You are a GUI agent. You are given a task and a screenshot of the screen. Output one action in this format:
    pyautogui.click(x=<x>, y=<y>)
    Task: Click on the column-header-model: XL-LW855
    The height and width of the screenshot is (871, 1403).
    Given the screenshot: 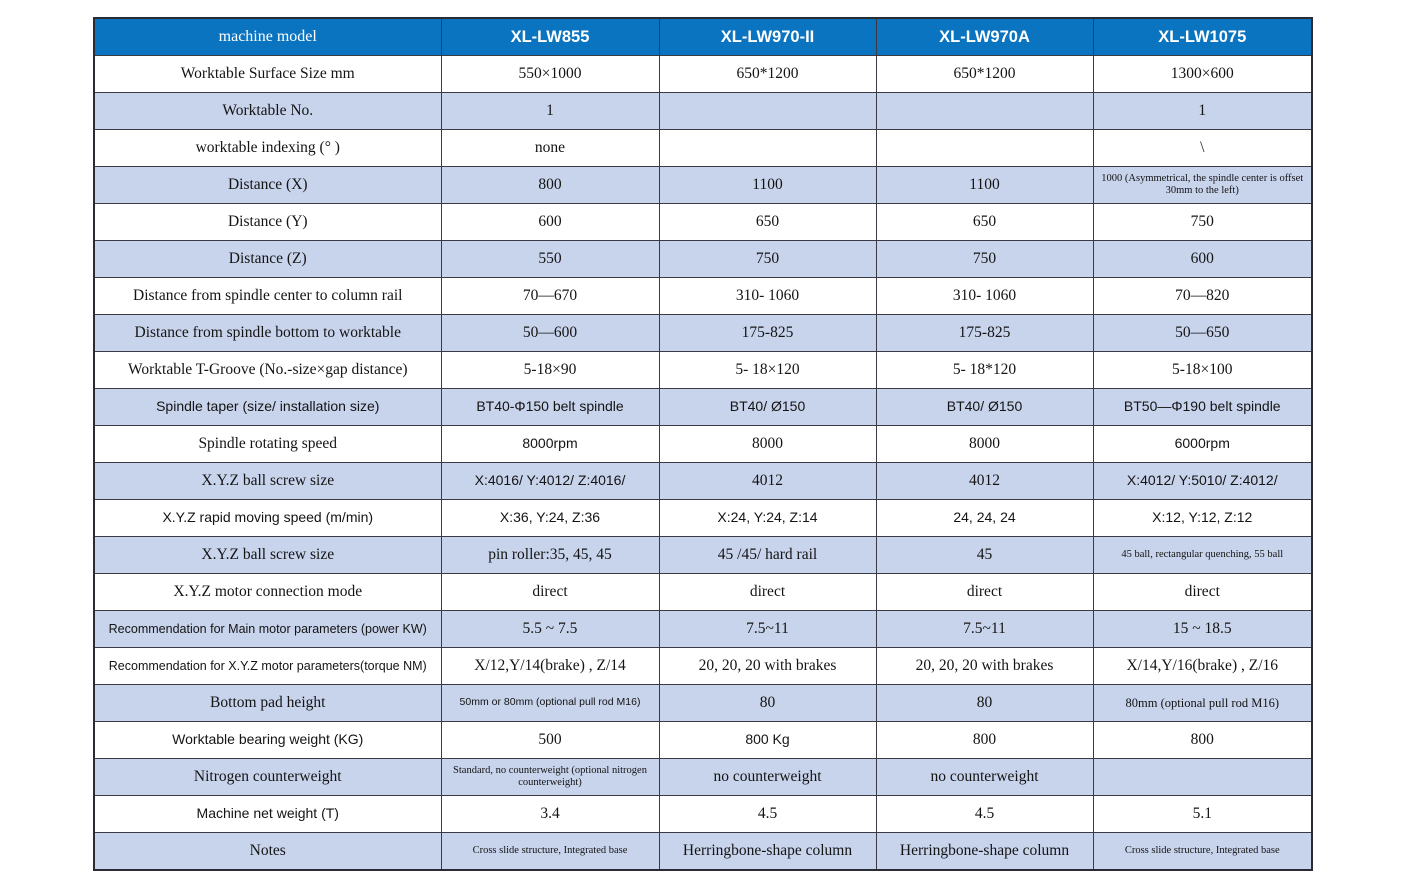 What is the action you would take?
    pyautogui.click(x=550, y=36)
    